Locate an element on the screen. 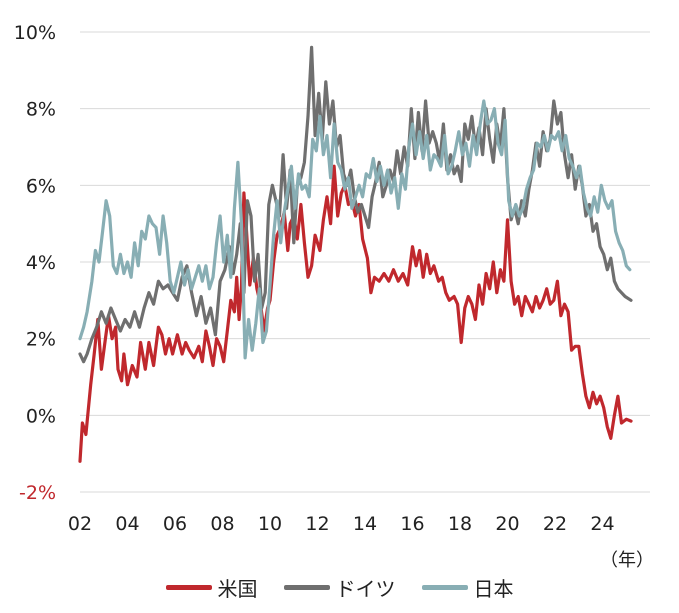  legend-item-us: 米国 is located at coordinates (211, 587).